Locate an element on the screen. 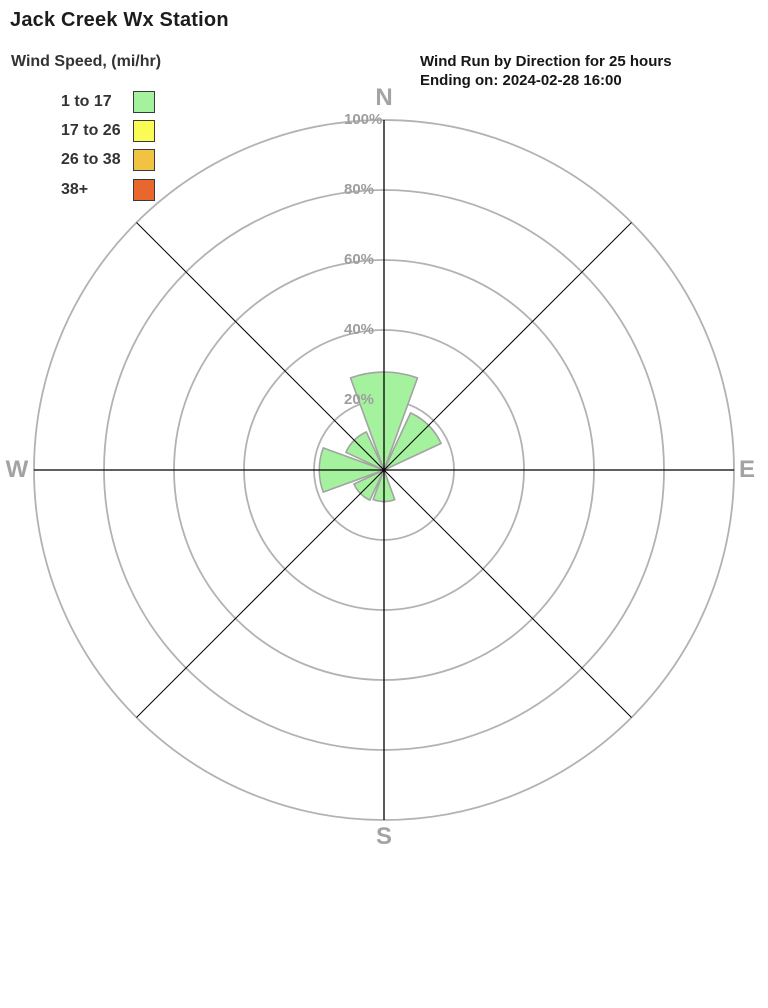 This screenshot has width=768, height=1008. compass-label-s: S is located at coordinates (384, 836).